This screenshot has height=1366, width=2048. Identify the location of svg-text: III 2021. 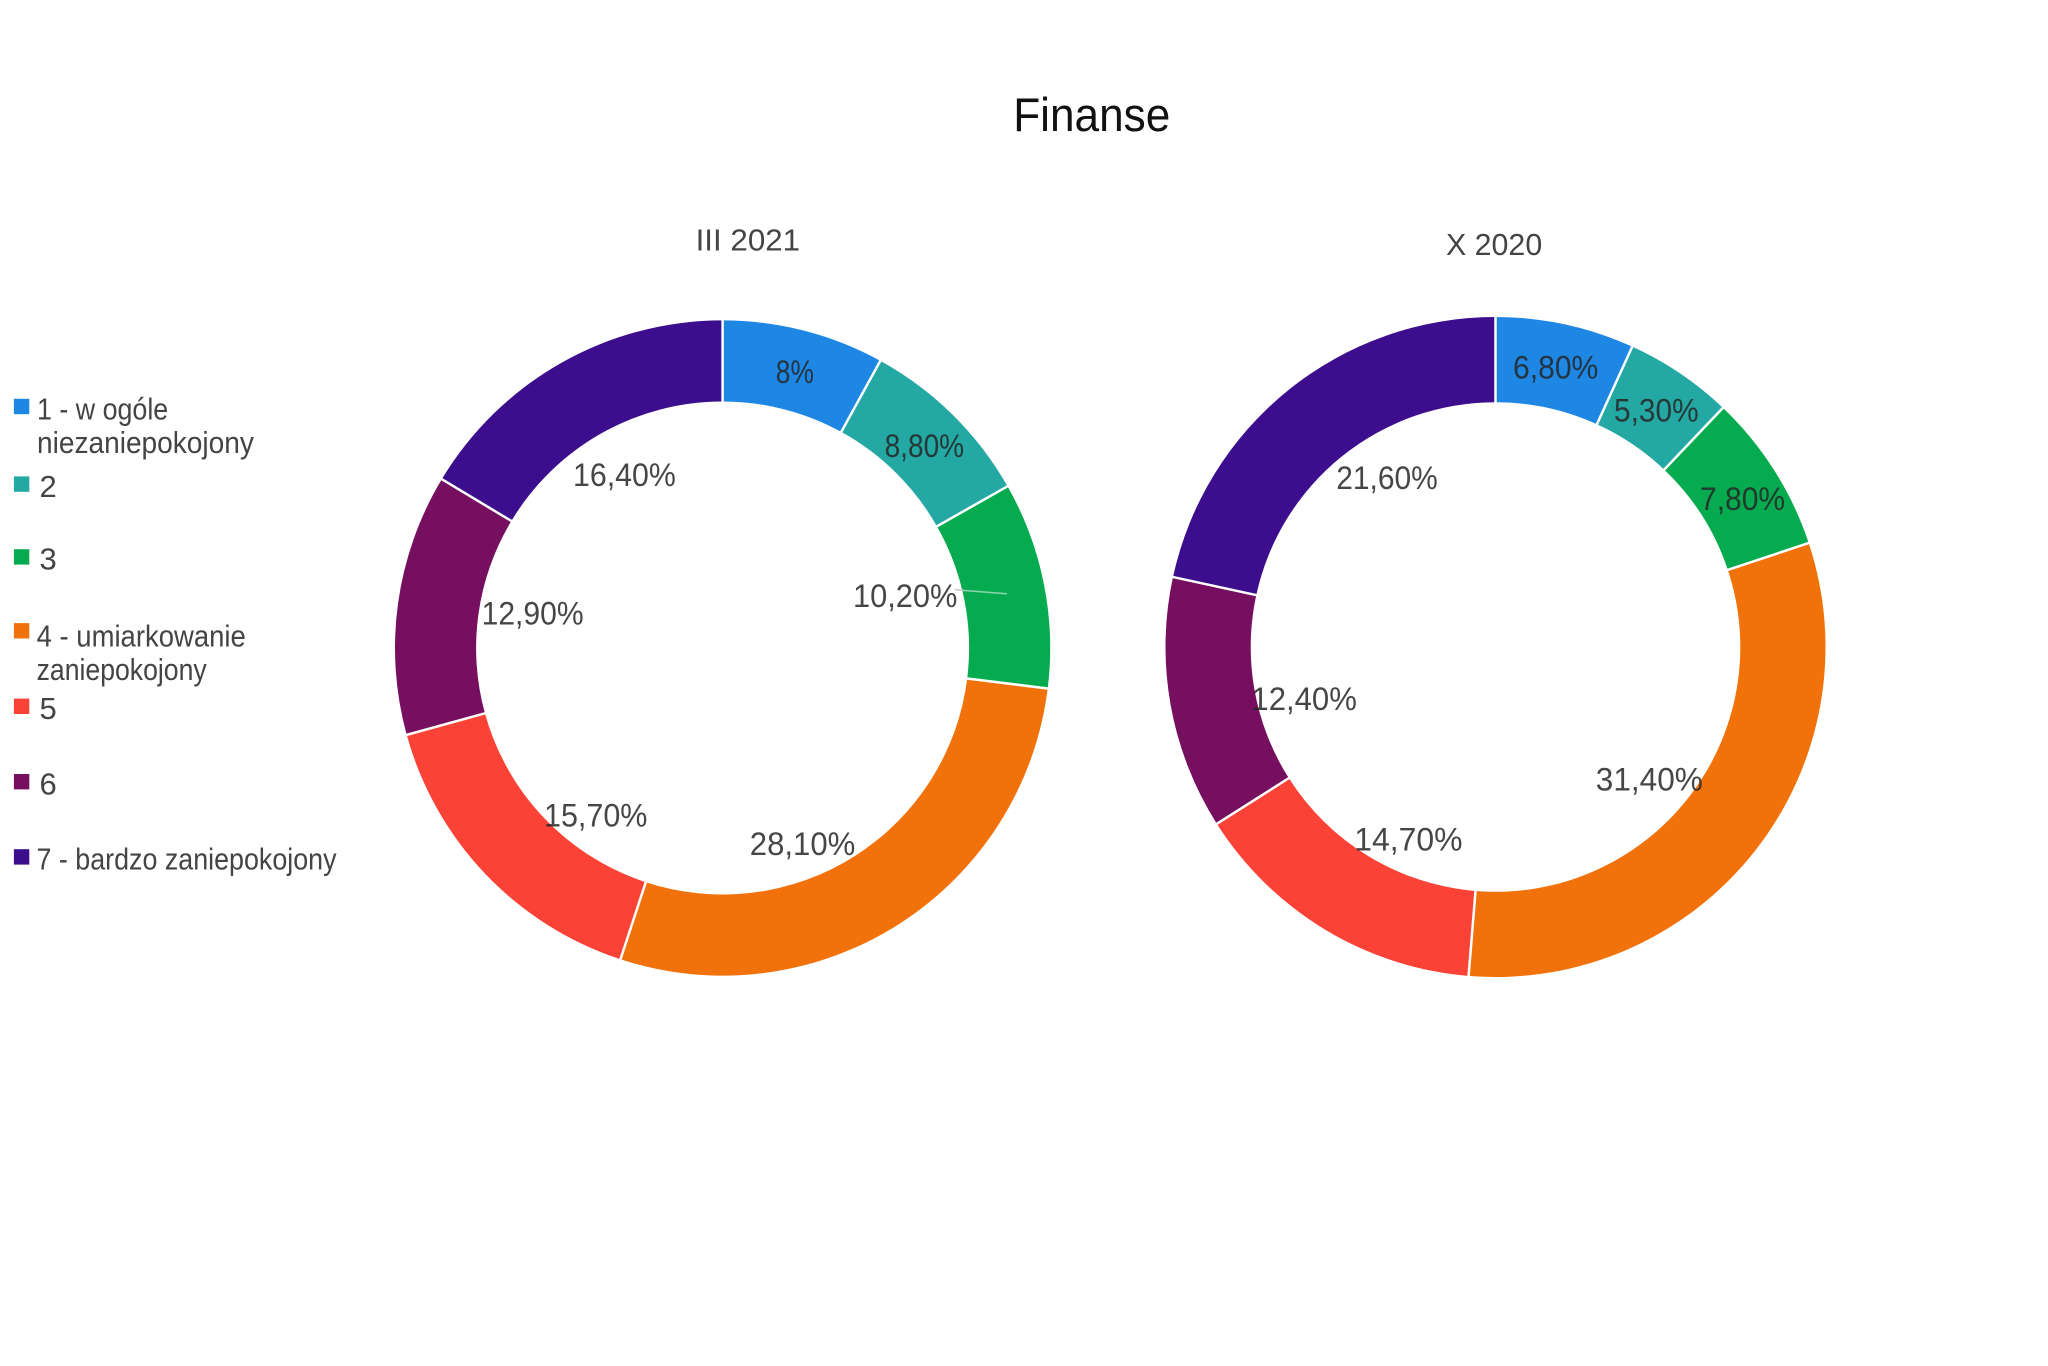
(748, 241).